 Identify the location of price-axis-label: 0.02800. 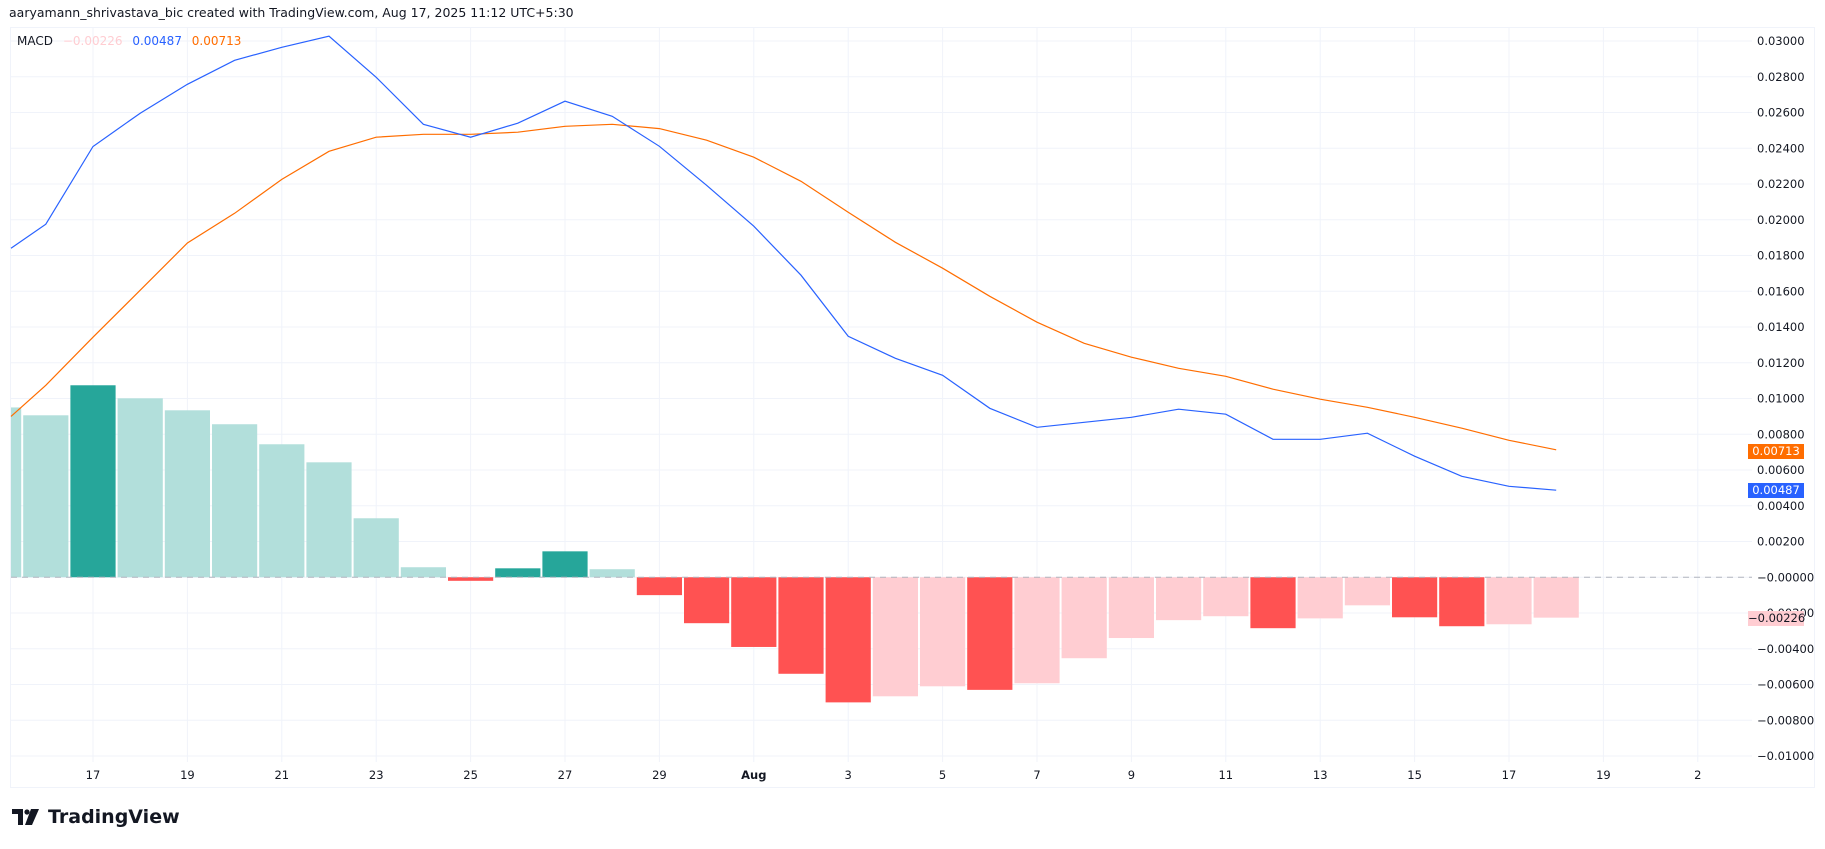
(1781, 77).